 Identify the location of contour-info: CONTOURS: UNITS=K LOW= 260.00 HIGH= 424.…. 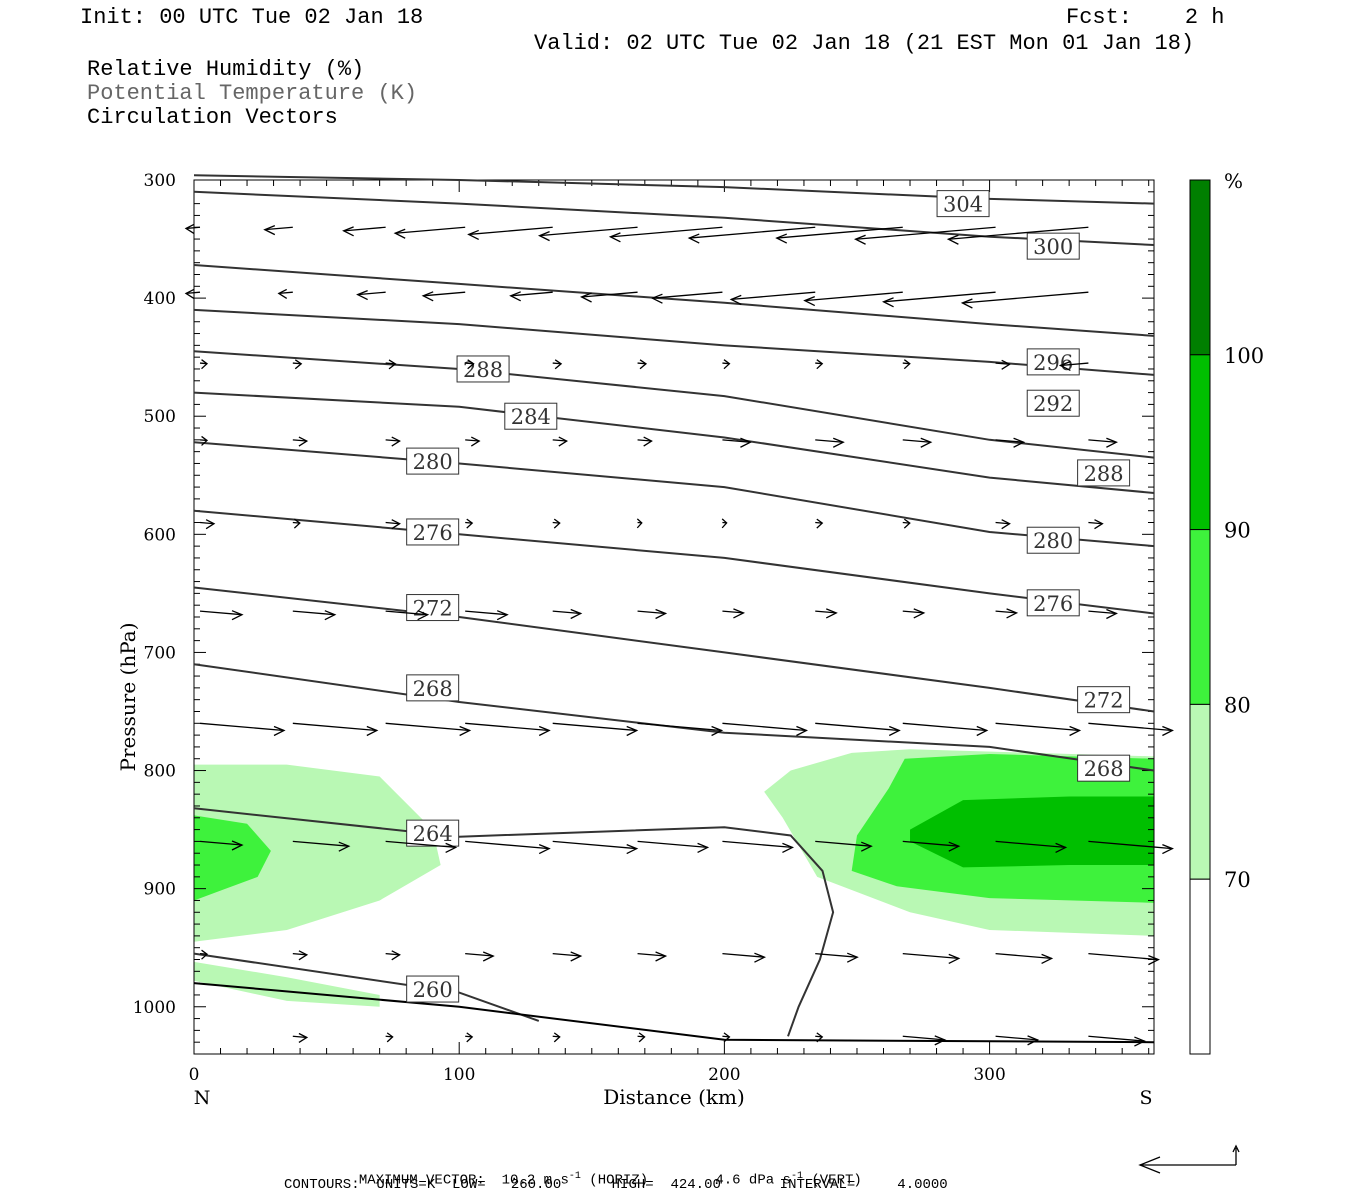
(616, 1185).